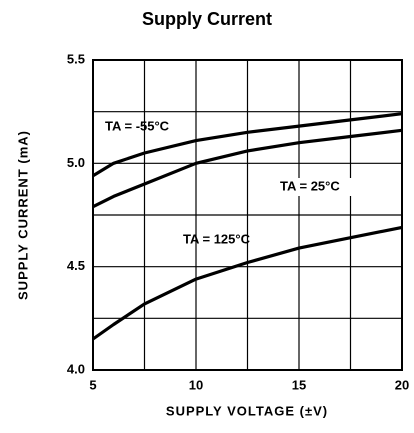  Describe the element at coordinates (22, 215) in the screenshot. I see `y-axis-label: SUPPLY CURRENT (mA)` at that location.